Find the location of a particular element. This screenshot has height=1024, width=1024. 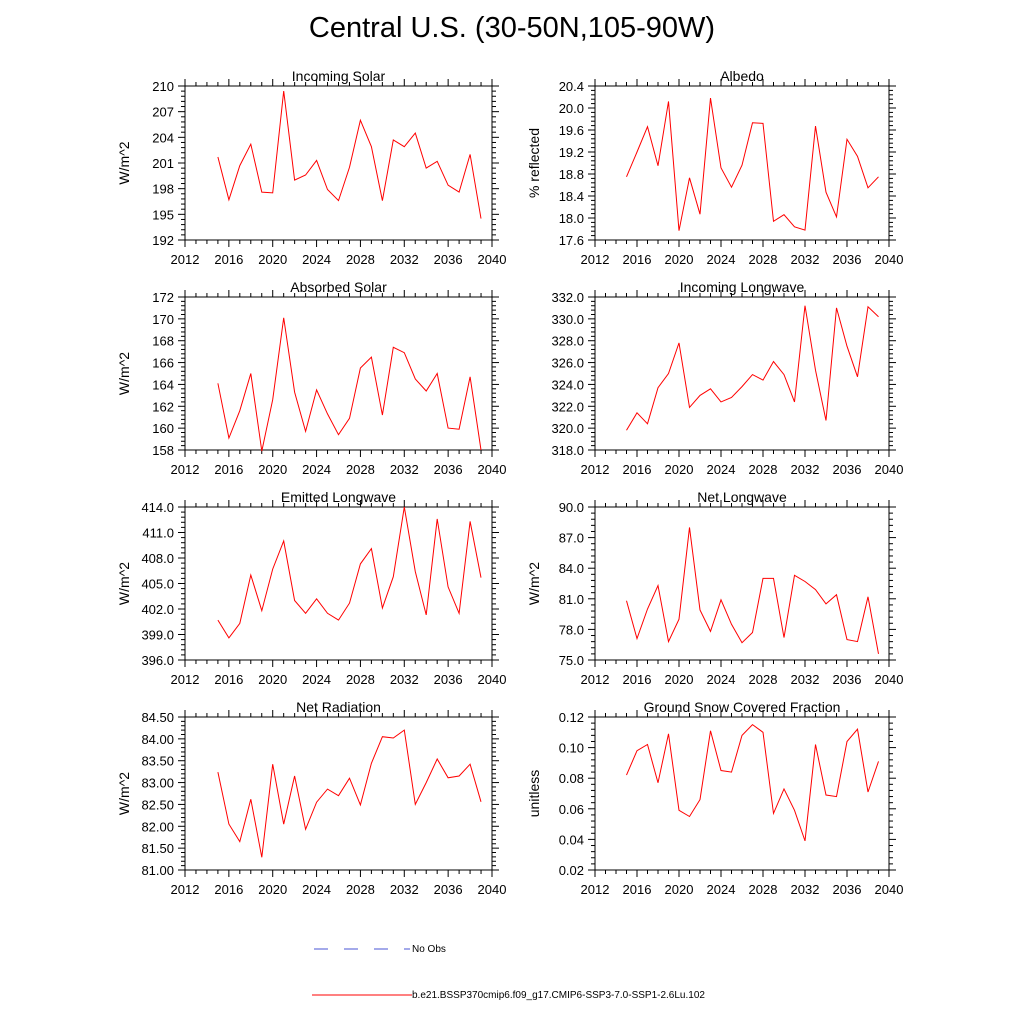

y-tick-label: 84.50 is located at coordinates (157, 717).